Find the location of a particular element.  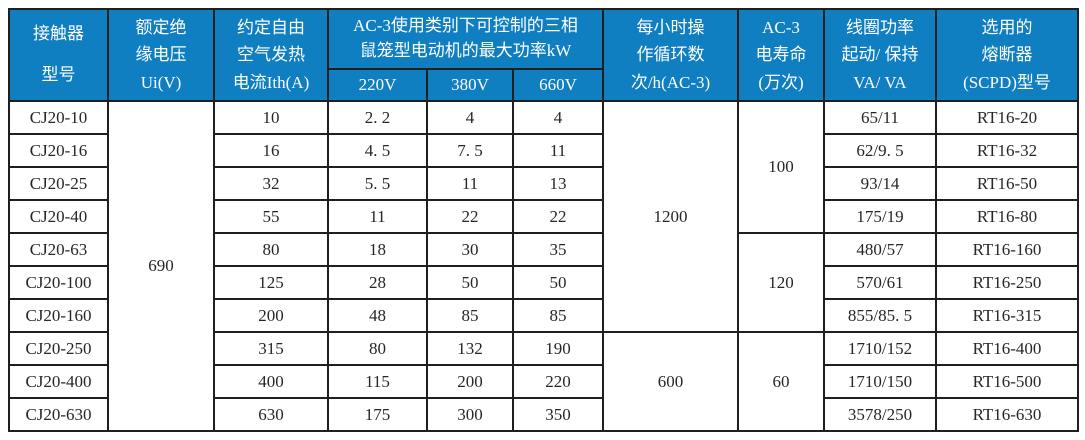

cell-kw660: 350 is located at coordinates (558, 414).